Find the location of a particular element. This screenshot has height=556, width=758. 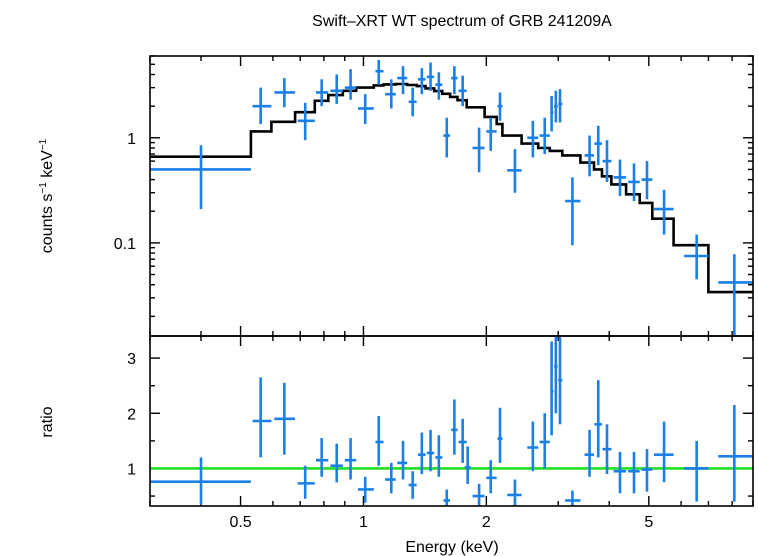

chart-title: Swift–XRT WT spectrum of GRB 241209A is located at coordinates (462, 21).